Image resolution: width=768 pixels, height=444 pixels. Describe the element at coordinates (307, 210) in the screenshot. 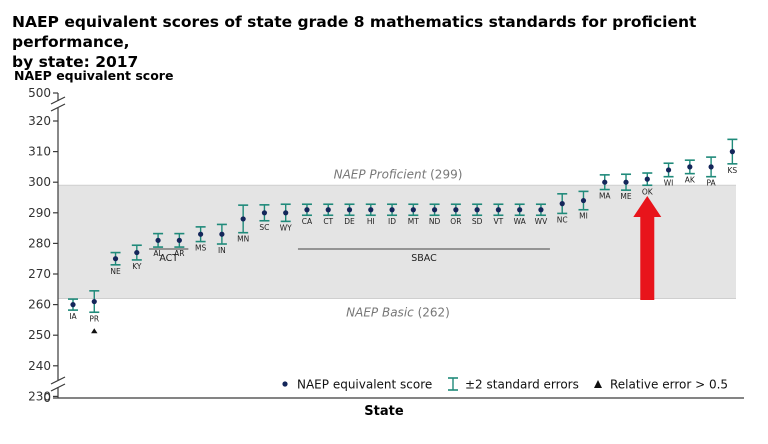

I see `point-CA` at that location.